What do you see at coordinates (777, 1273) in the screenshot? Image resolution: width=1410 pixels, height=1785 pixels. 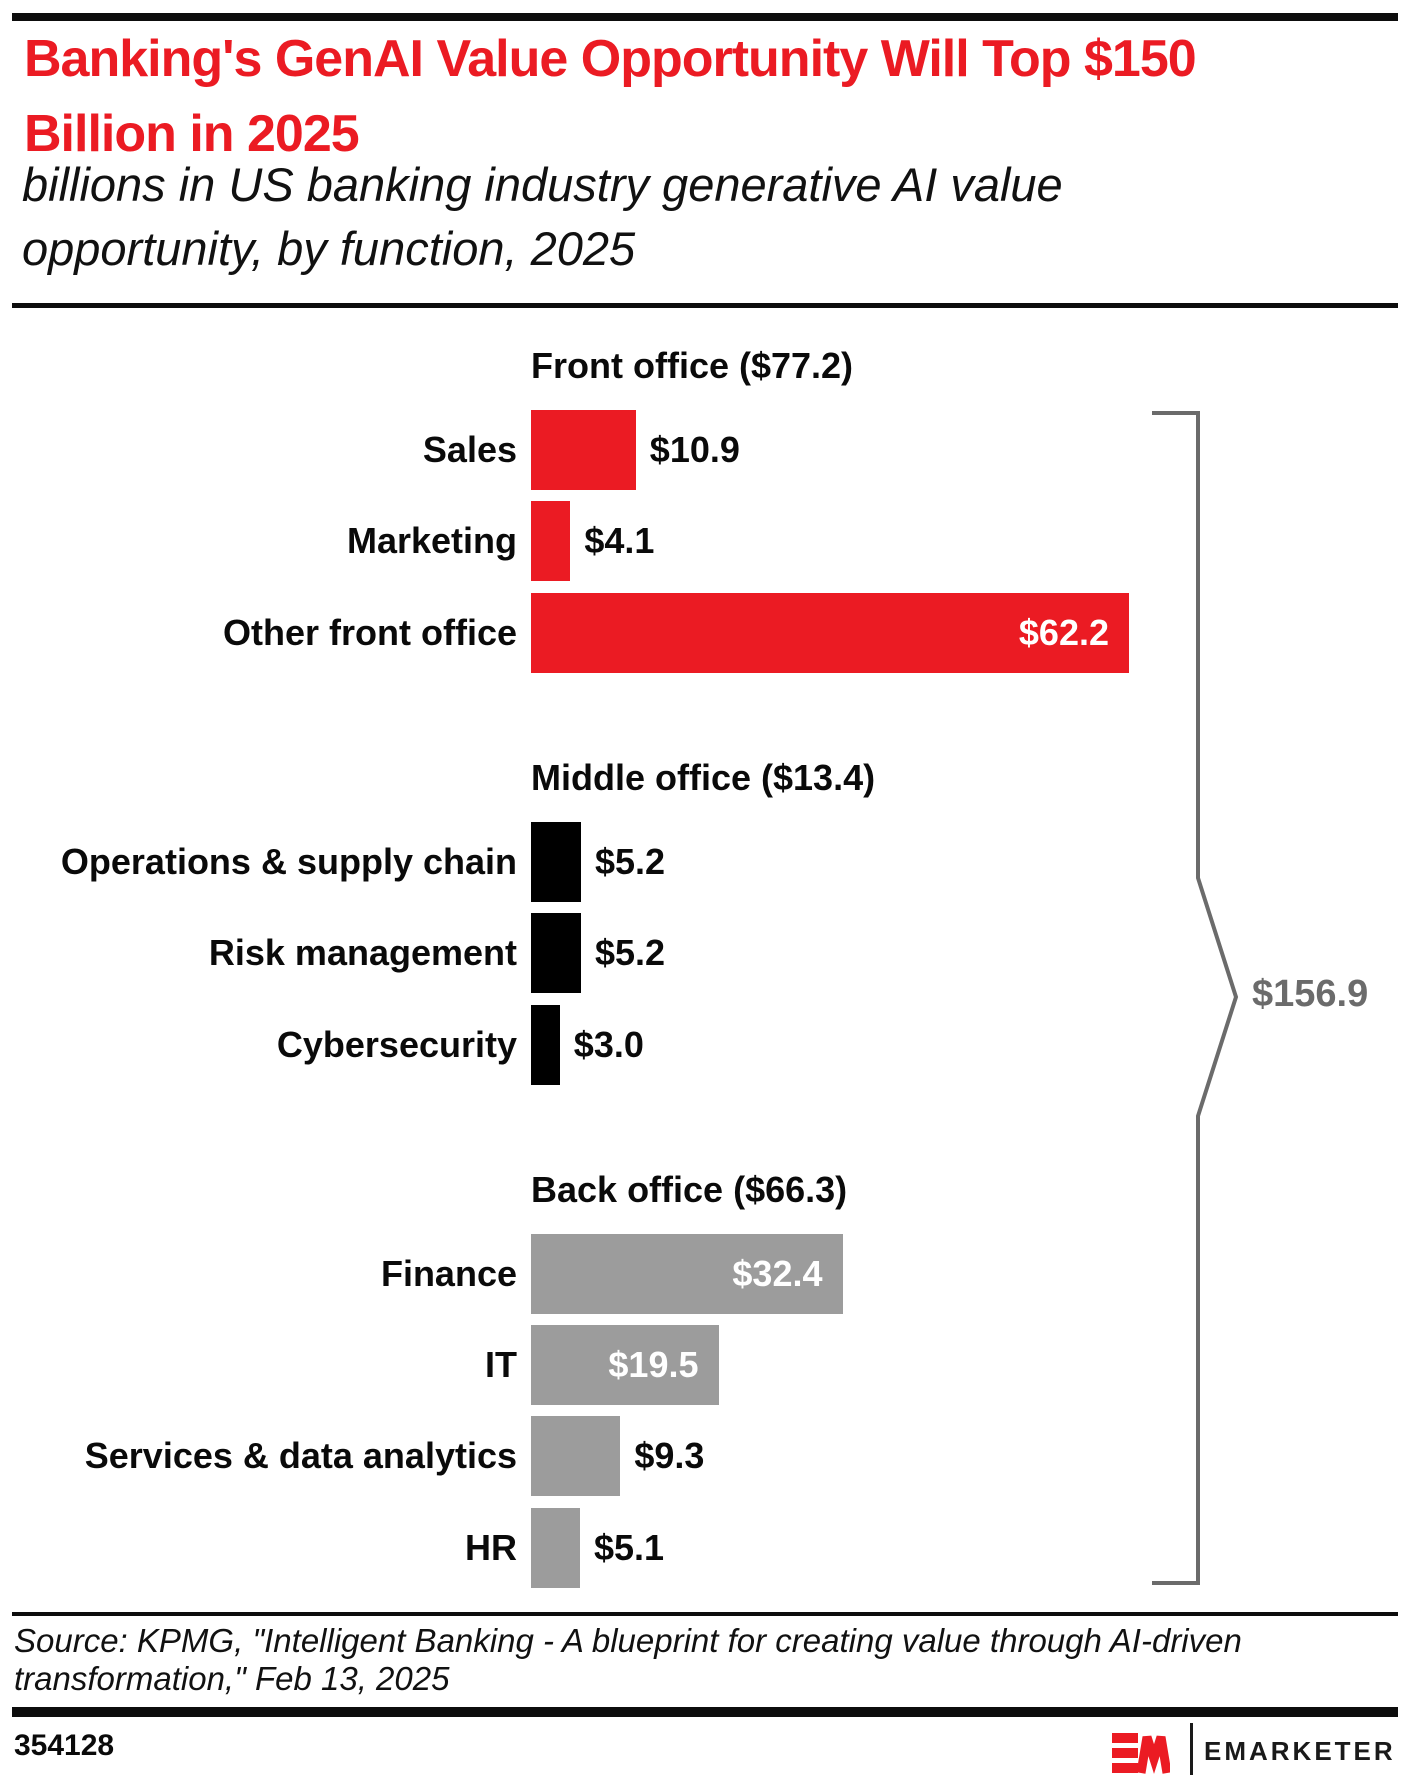 I see `bar-value-label: $32.4` at bounding box center [777, 1273].